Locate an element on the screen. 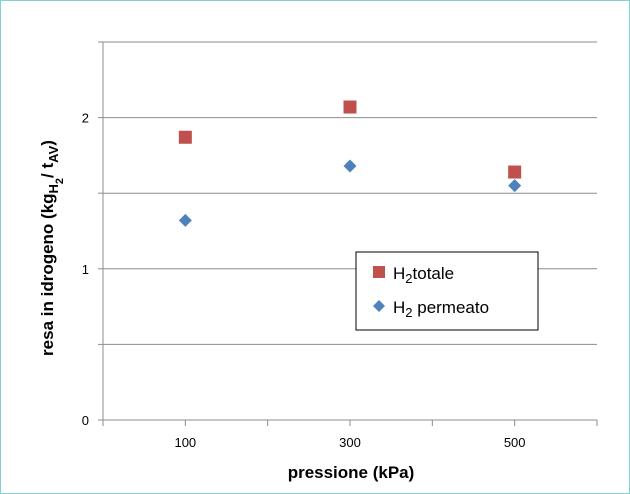 The height and width of the screenshot is (494, 630). x-tick-label: 300 is located at coordinates (350, 442).